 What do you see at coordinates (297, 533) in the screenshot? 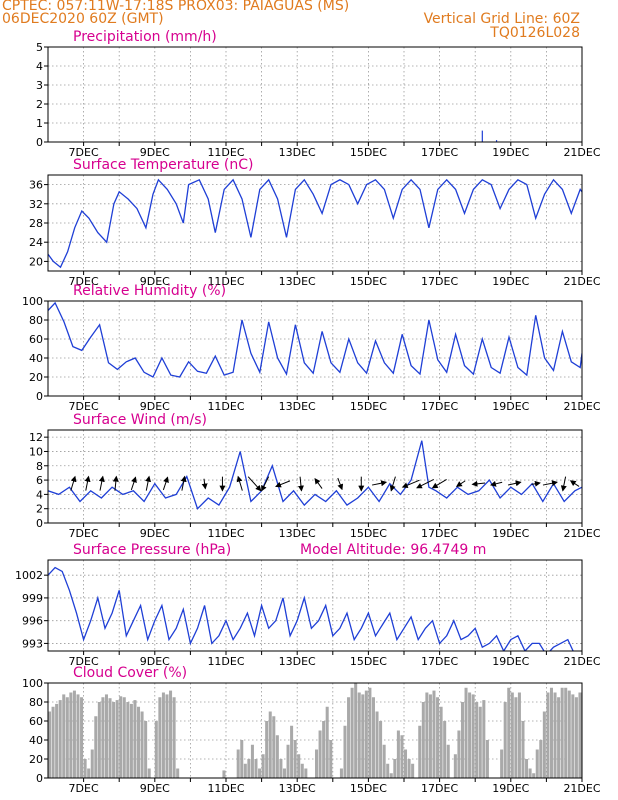
I see `wind-xtick-label: 13DEC` at bounding box center [297, 533].